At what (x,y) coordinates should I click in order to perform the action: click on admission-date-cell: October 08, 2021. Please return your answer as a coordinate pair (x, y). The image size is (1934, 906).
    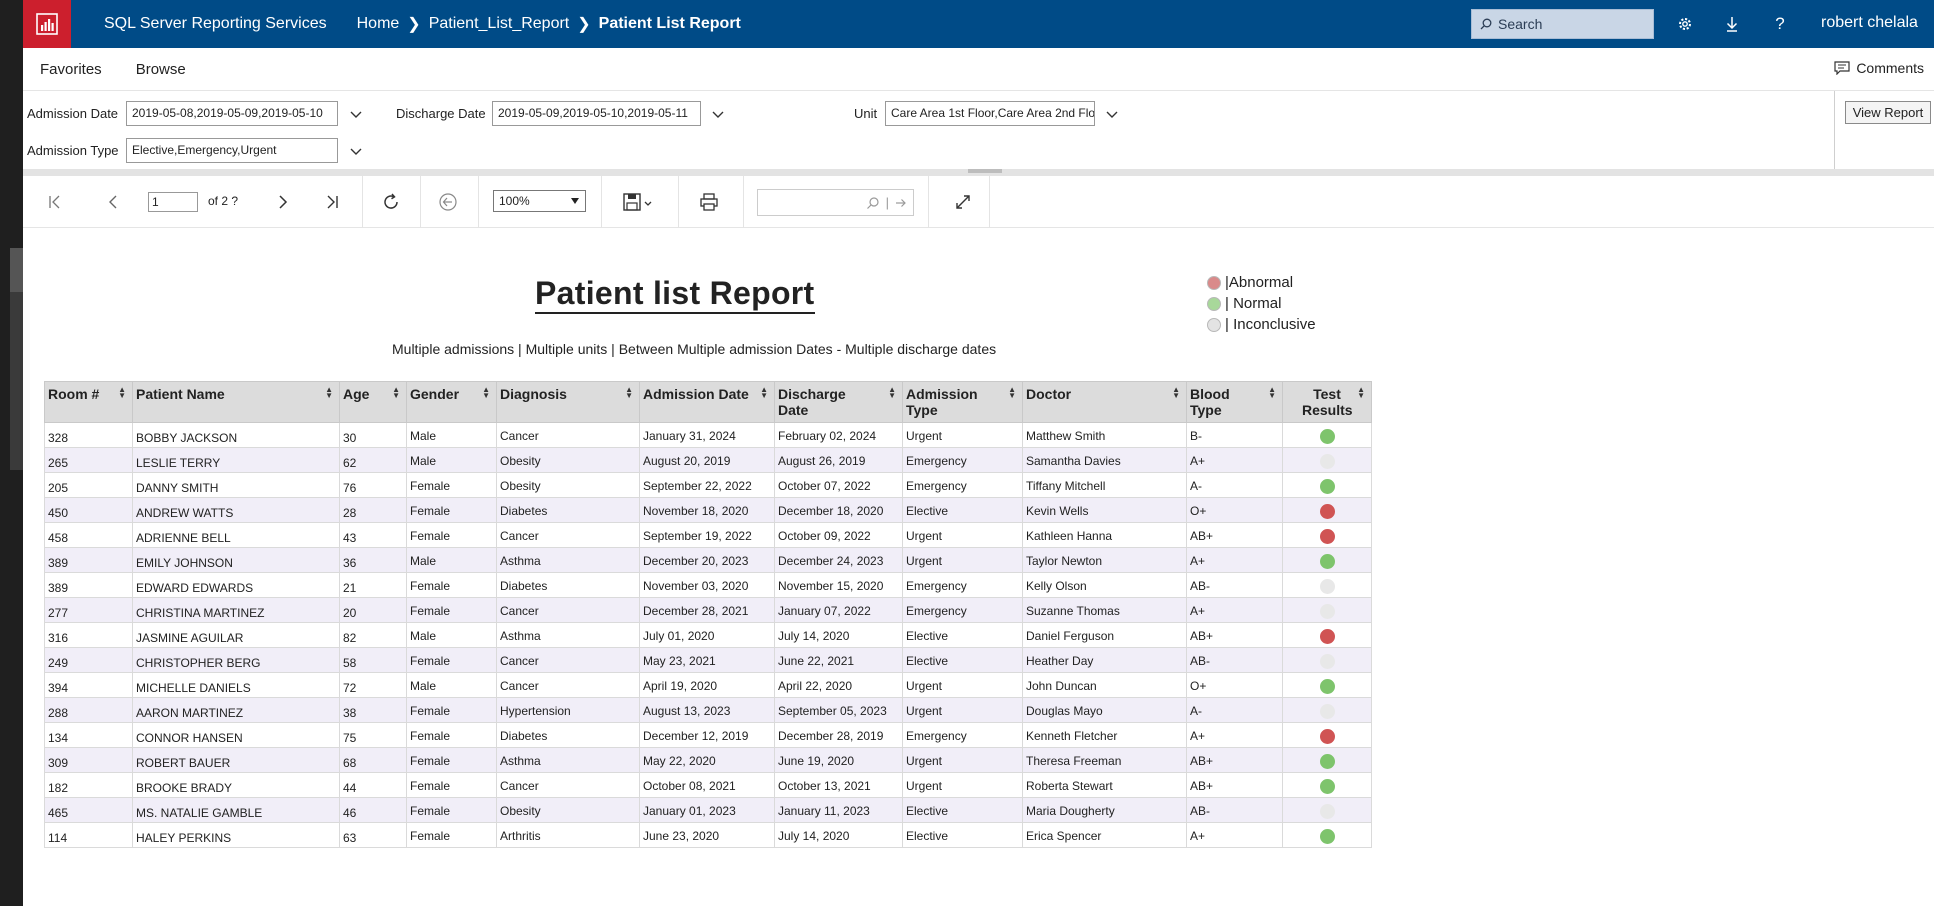
    Looking at the image, I should click on (707, 785).